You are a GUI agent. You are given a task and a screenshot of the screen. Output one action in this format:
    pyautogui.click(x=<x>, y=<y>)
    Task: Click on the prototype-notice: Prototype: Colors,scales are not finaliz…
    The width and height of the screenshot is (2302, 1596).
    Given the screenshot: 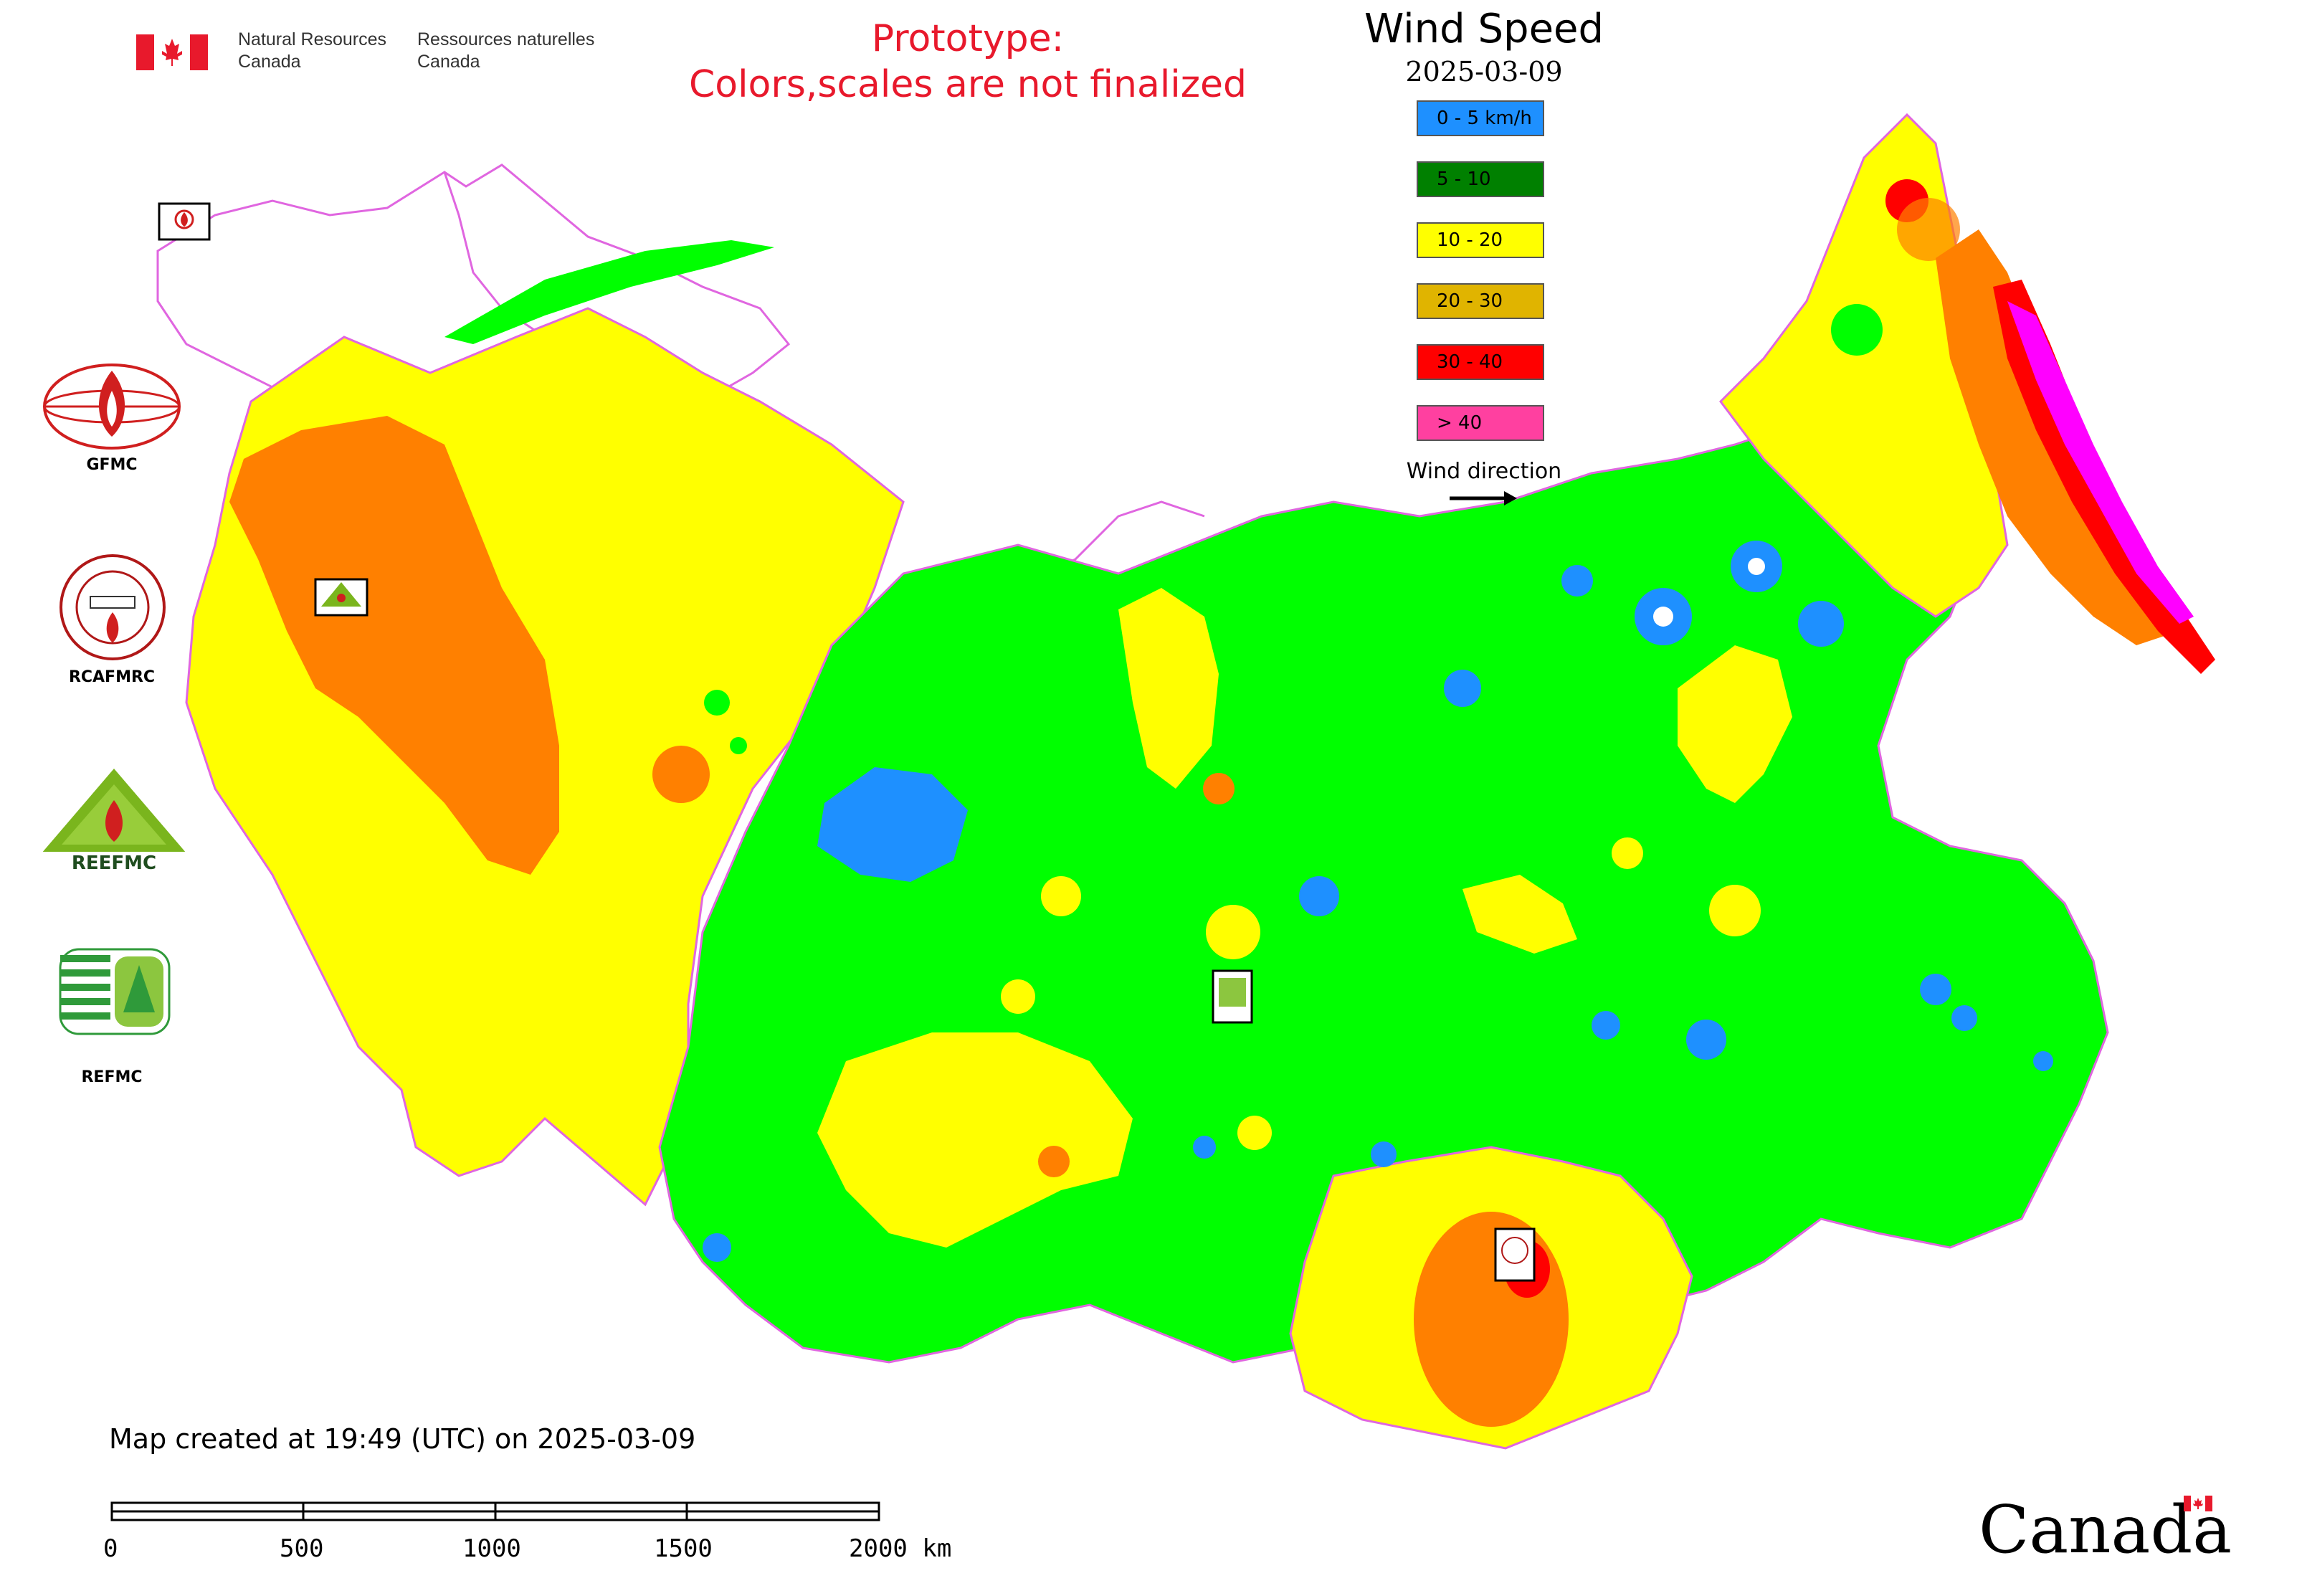 What is the action you would take?
    pyautogui.click(x=968, y=61)
    